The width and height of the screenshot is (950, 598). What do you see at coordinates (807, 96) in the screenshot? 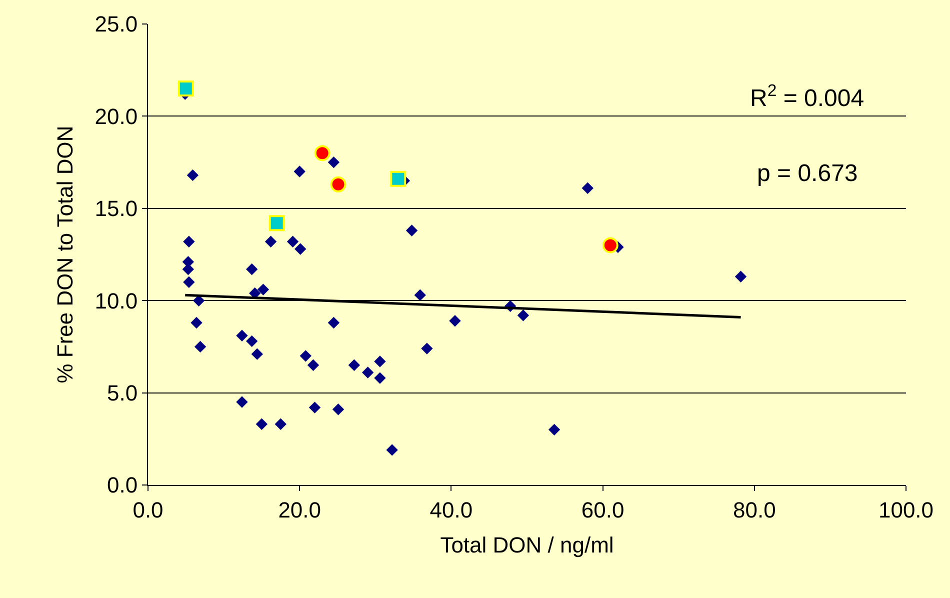
I see `annotation: R$^{2}$ = 0.004` at bounding box center [807, 96].